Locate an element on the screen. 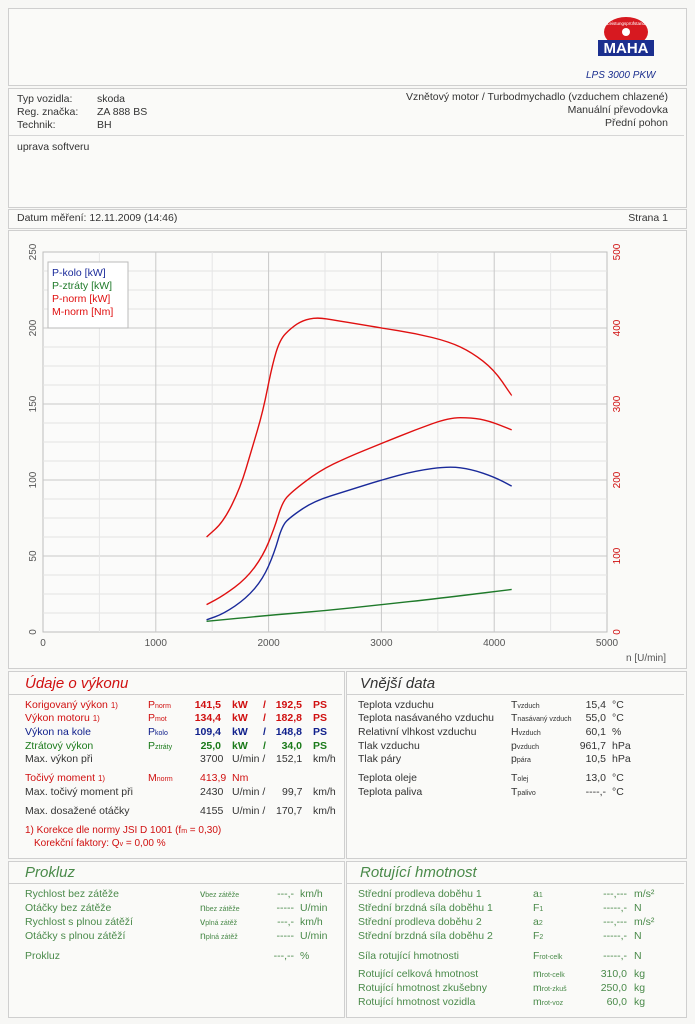 The height and width of the screenshot is (1024, 695). torque-label: Točivý moment 1) is located at coordinates (65, 778).